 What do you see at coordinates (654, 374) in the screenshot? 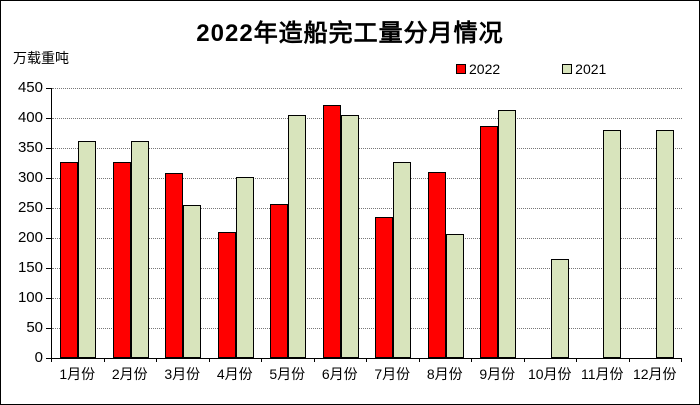
I see `x-axis-label-12月份: 12月份` at bounding box center [654, 374].